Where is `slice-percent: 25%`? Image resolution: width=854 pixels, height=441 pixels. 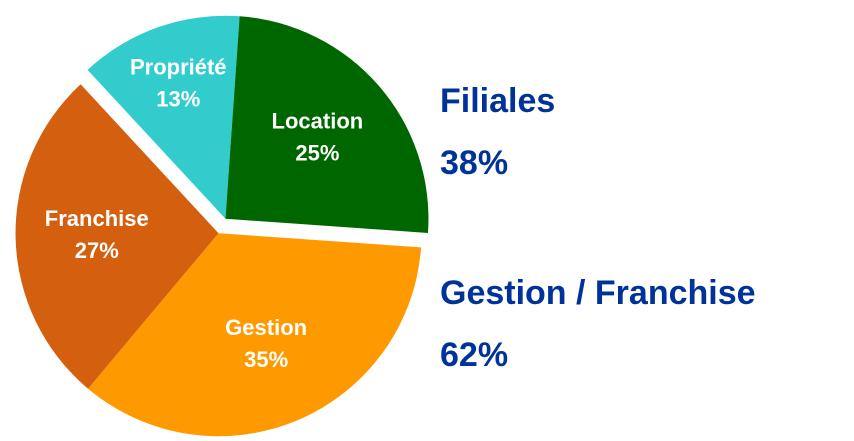 slice-percent: 25% is located at coordinates (317, 153).